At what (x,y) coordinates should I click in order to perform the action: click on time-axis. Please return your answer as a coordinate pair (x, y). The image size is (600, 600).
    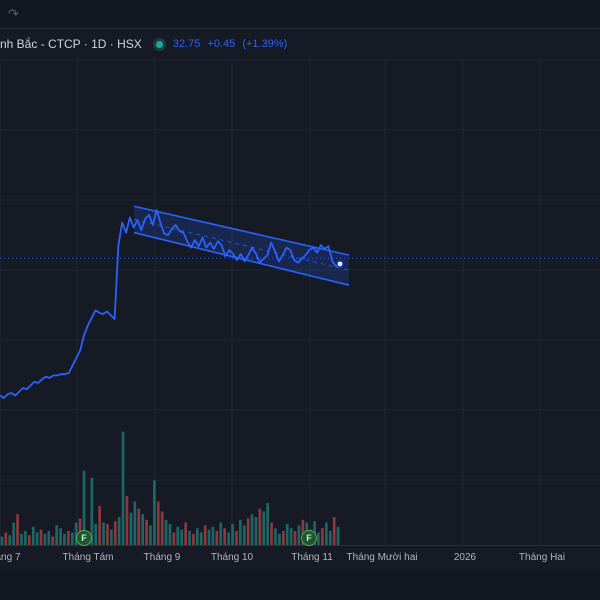
    Looking at the image, I should click on (300, 558).